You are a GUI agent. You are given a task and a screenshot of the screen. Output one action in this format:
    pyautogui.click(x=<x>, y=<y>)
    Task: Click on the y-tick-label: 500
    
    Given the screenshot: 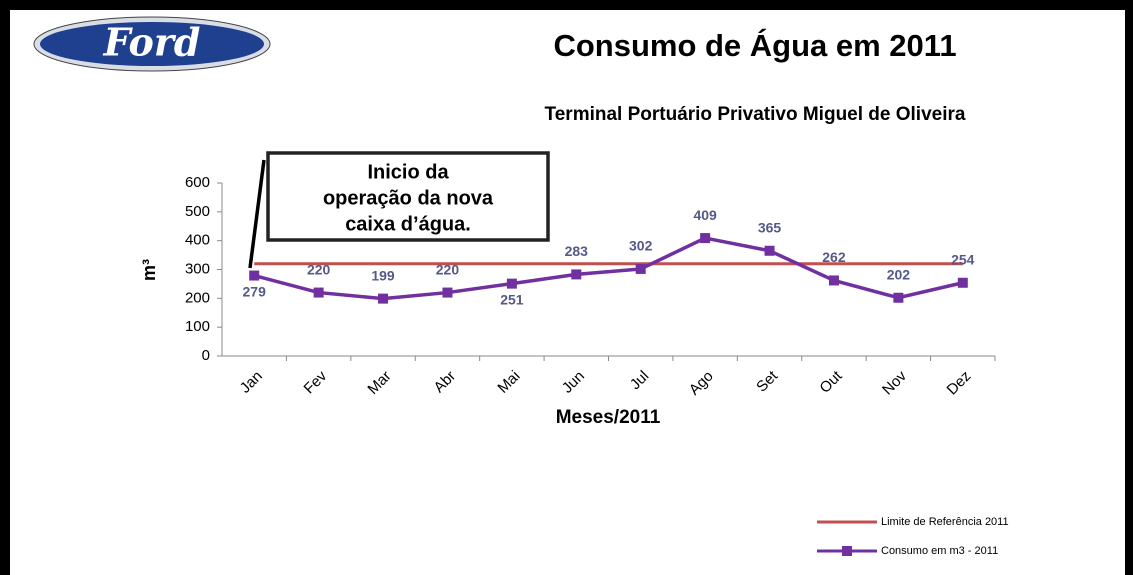 What is the action you would take?
    pyautogui.click(x=197, y=211)
    